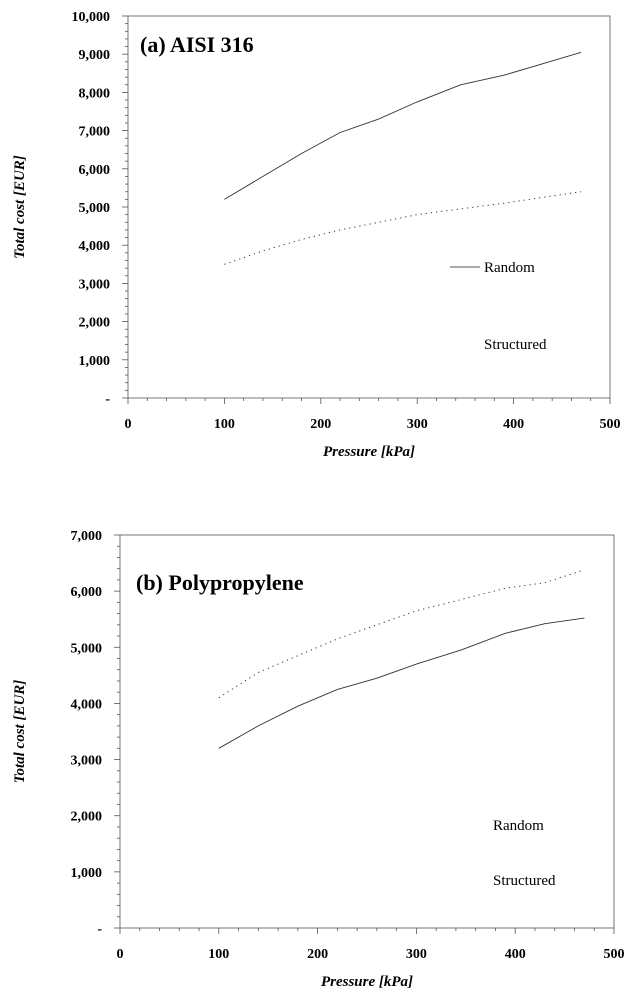 This screenshot has width=638, height=994. I want to click on y-tick-label: 9,000, so click(95, 55).